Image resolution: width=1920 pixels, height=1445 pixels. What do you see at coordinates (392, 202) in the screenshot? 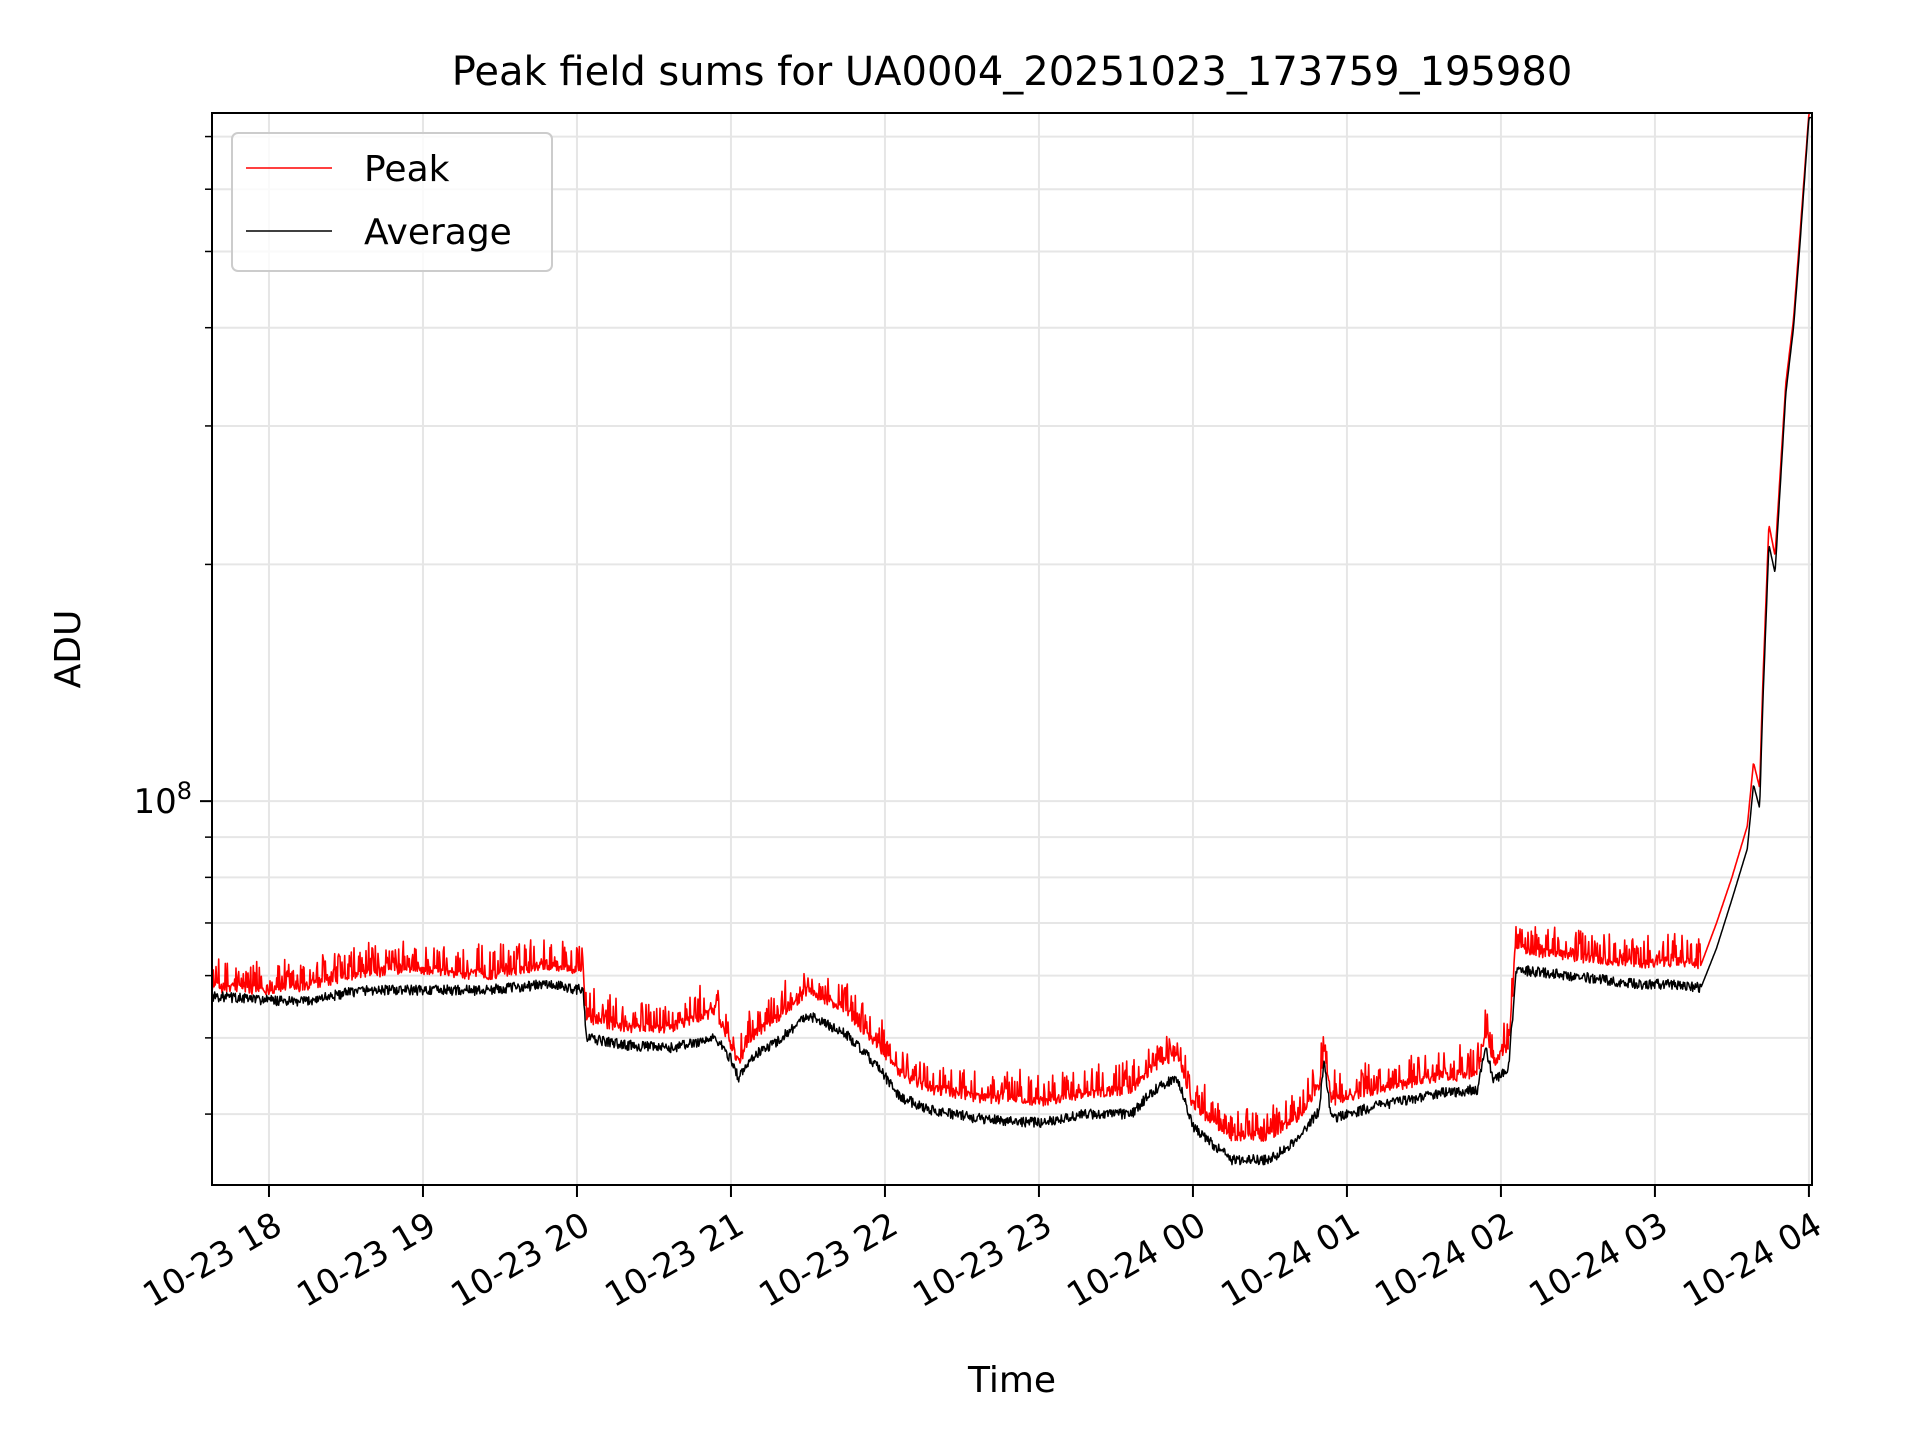
I see `legend: Peak Average` at bounding box center [392, 202].